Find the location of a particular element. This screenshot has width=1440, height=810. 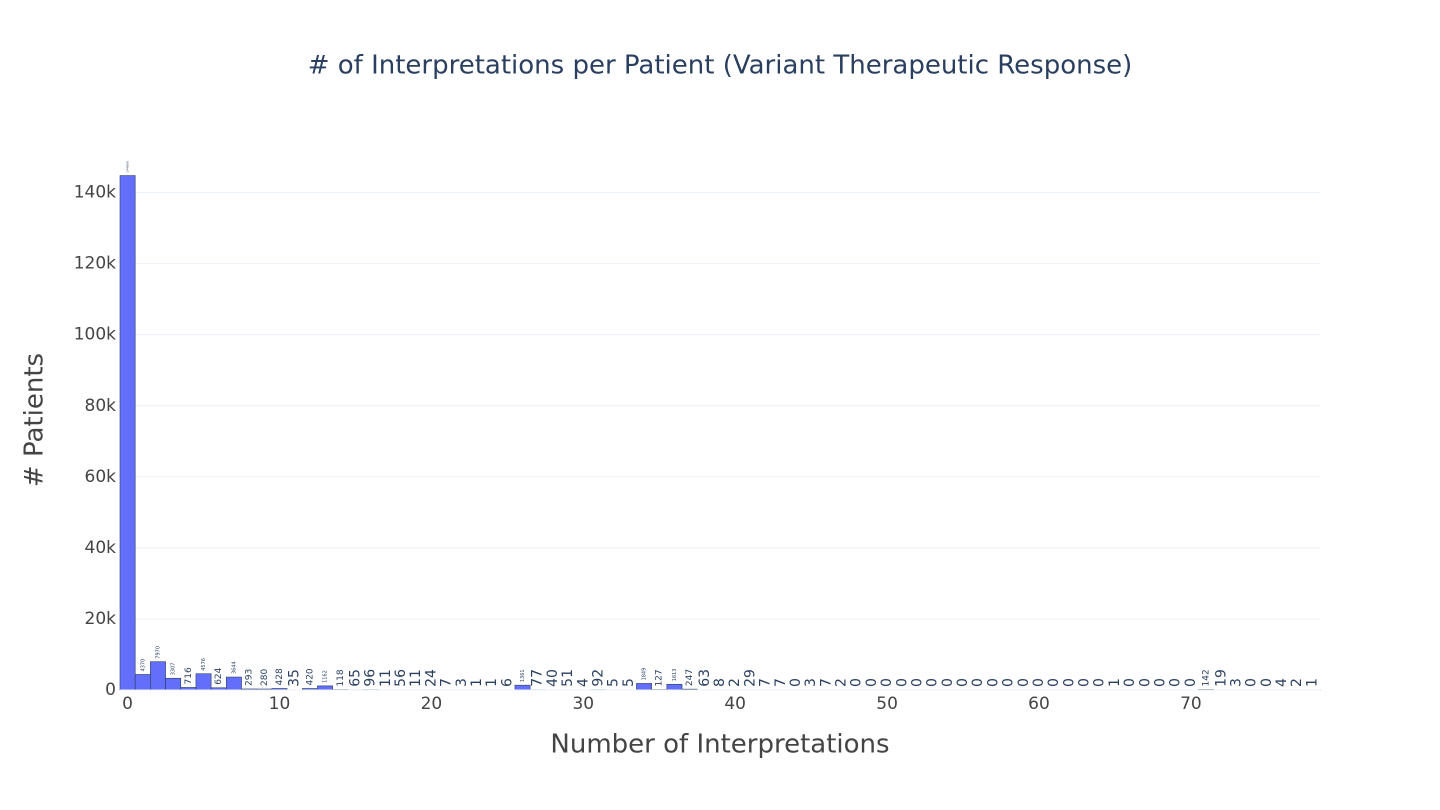

y-tick-label: 140k is located at coordinates (95, 193).